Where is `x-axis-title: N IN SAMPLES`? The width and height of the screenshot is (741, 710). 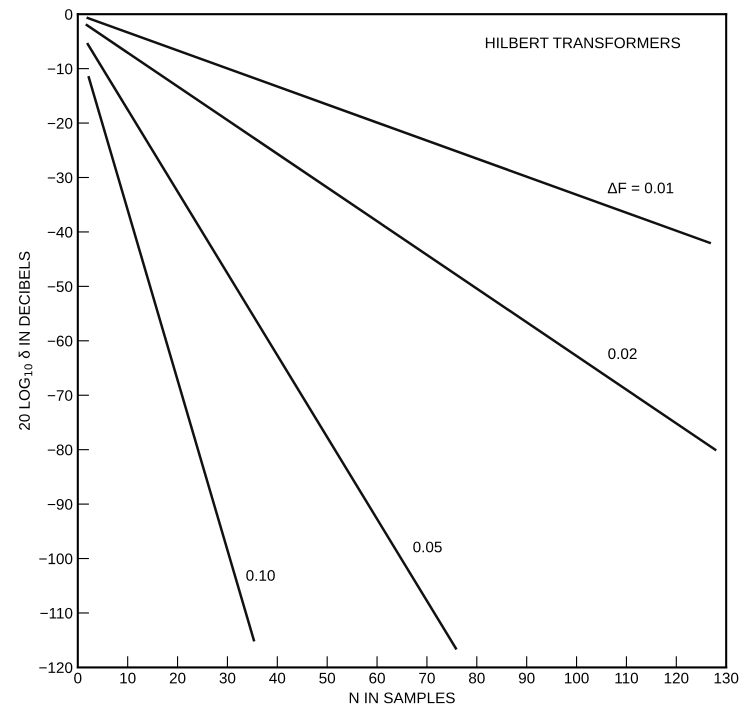
x-axis-title: N IN SAMPLES is located at coordinates (402, 698).